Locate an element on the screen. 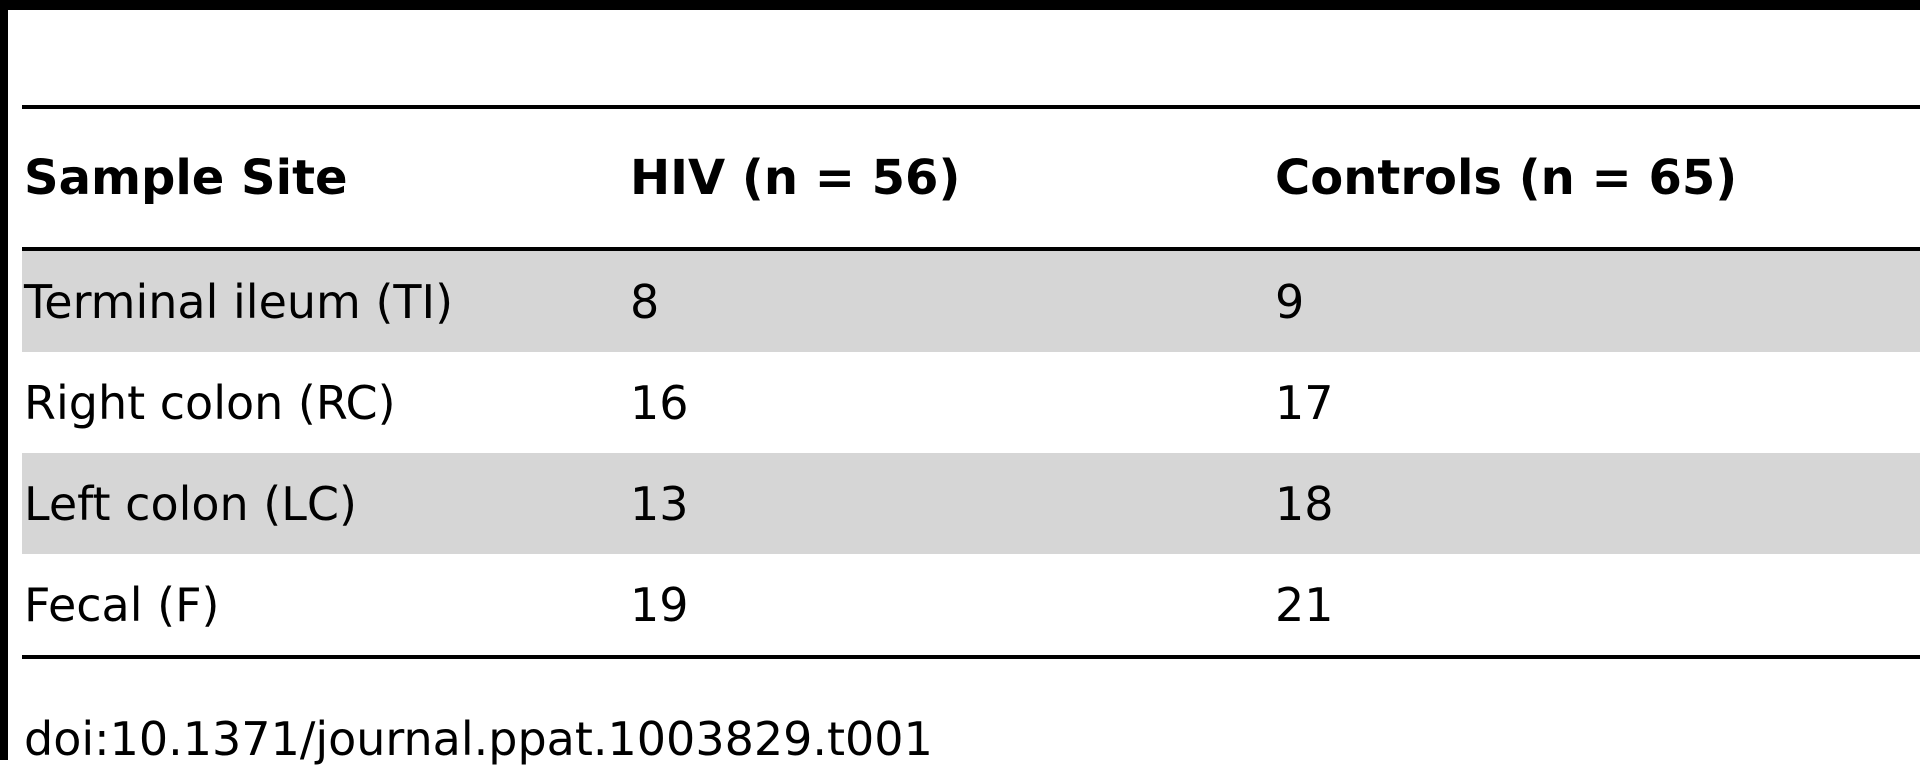 The height and width of the screenshot is (775, 1920). cell-hiv: 16 is located at coordinates (659, 402).